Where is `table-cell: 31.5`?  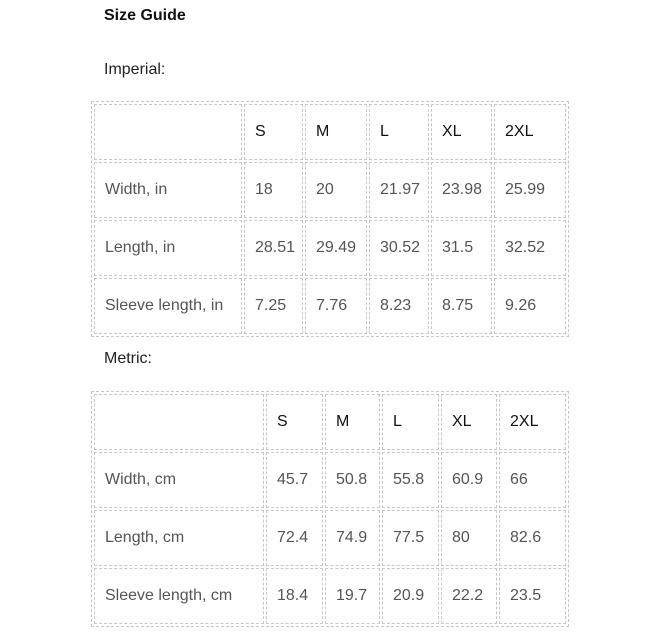 table-cell: 31.5 is located at coordinates (461, 248).